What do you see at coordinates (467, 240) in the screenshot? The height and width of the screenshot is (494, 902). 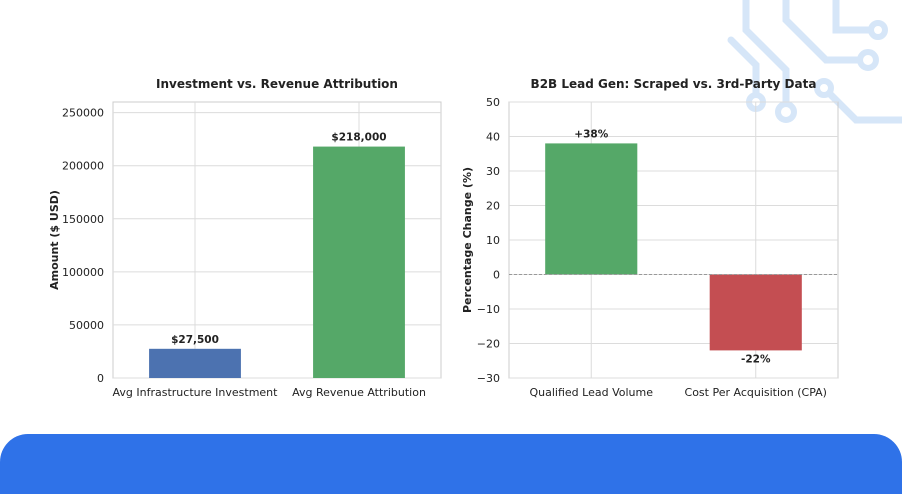 I see `y-axis-label: Percentage Change (%)` at bounding box center [467, 240].